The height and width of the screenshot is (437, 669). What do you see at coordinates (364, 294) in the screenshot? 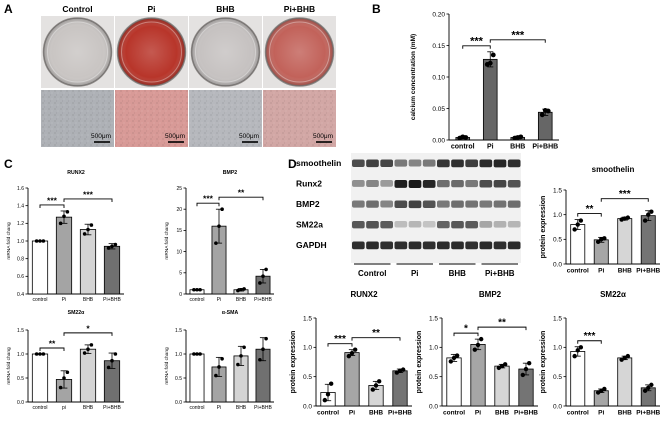
I see `chart-title: RUNX2` at bounding box center [364, 294].